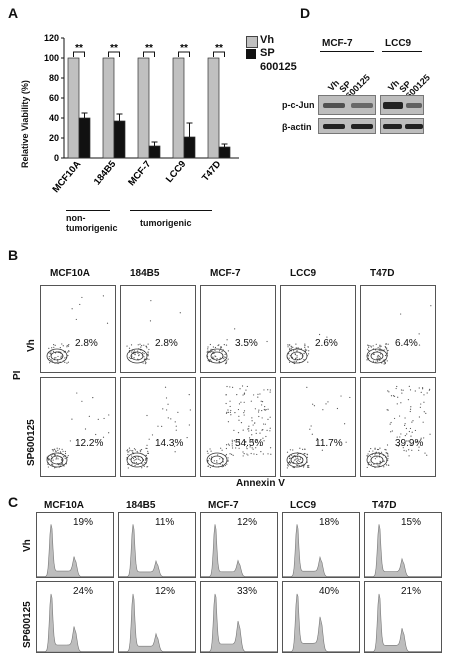  Describe the element at coordinates (70, 273) in the screenshot. I see `panel-b-col-mcf10a: MCF10A` at that location.